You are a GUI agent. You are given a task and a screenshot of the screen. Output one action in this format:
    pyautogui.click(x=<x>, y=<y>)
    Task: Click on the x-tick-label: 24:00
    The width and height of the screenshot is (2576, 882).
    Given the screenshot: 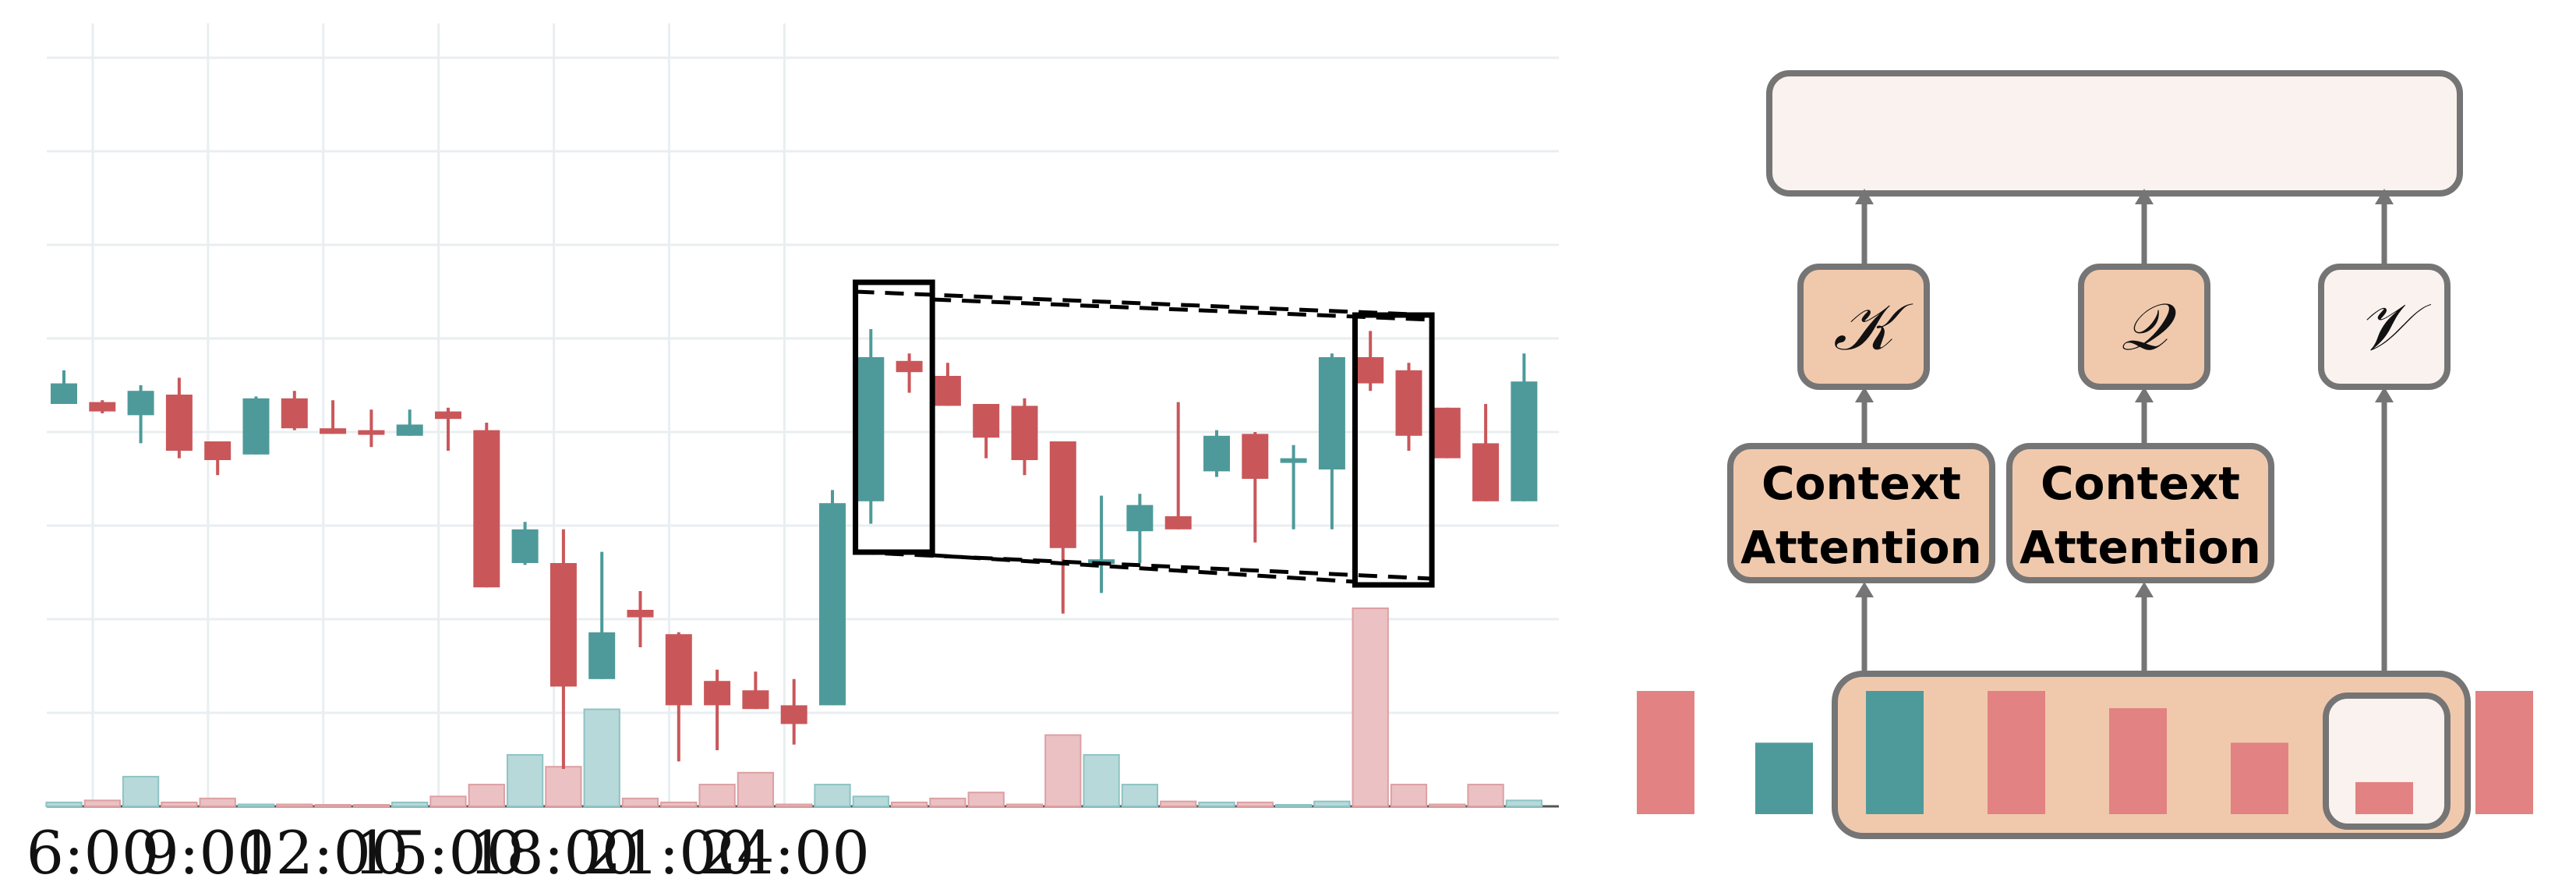 What is the action you would take?
    pyautogui.click(x=784, y=850)
    